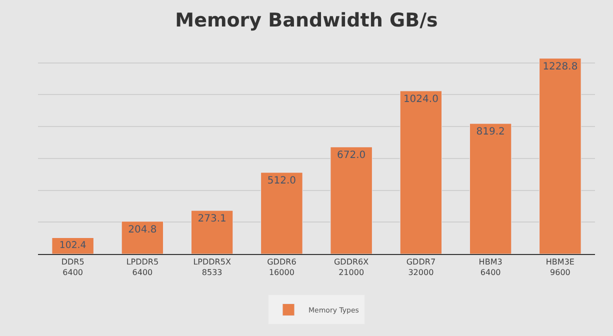 This screenshot has height=336, width=613. What do you see at coordinates (560, 66) in the screenshot?
I see `data-label: 1228.8` at bounding box center [560, 66].